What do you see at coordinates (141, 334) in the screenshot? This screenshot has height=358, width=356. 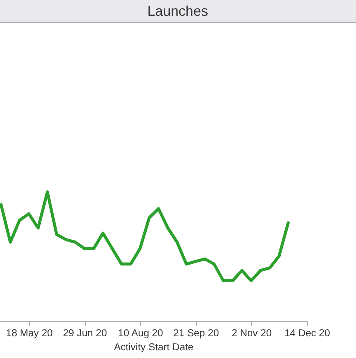 I see `x-tick-label: 10 Aug 20` at bounding box center [141, 334].